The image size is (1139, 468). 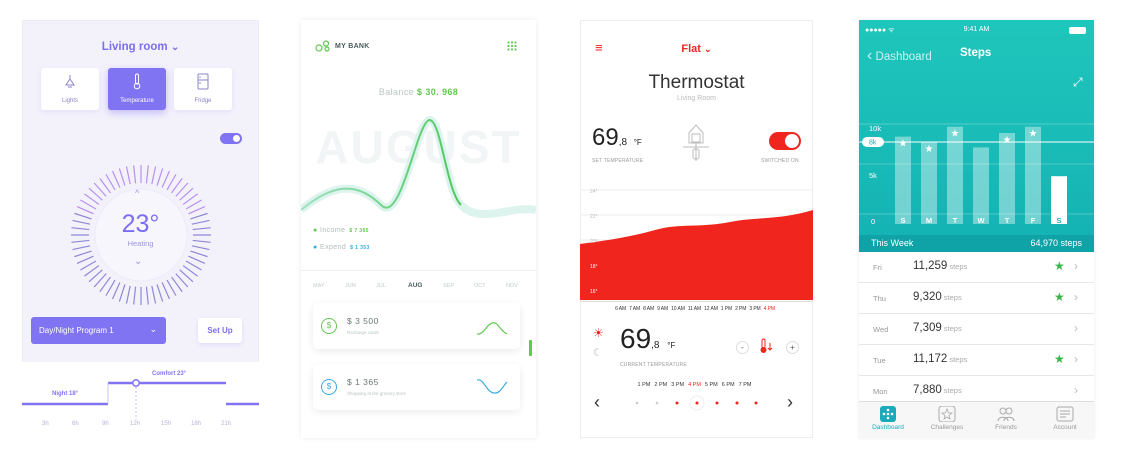 I want to click on current-temperature: 69,8 °F, so click(x=647, y=339).